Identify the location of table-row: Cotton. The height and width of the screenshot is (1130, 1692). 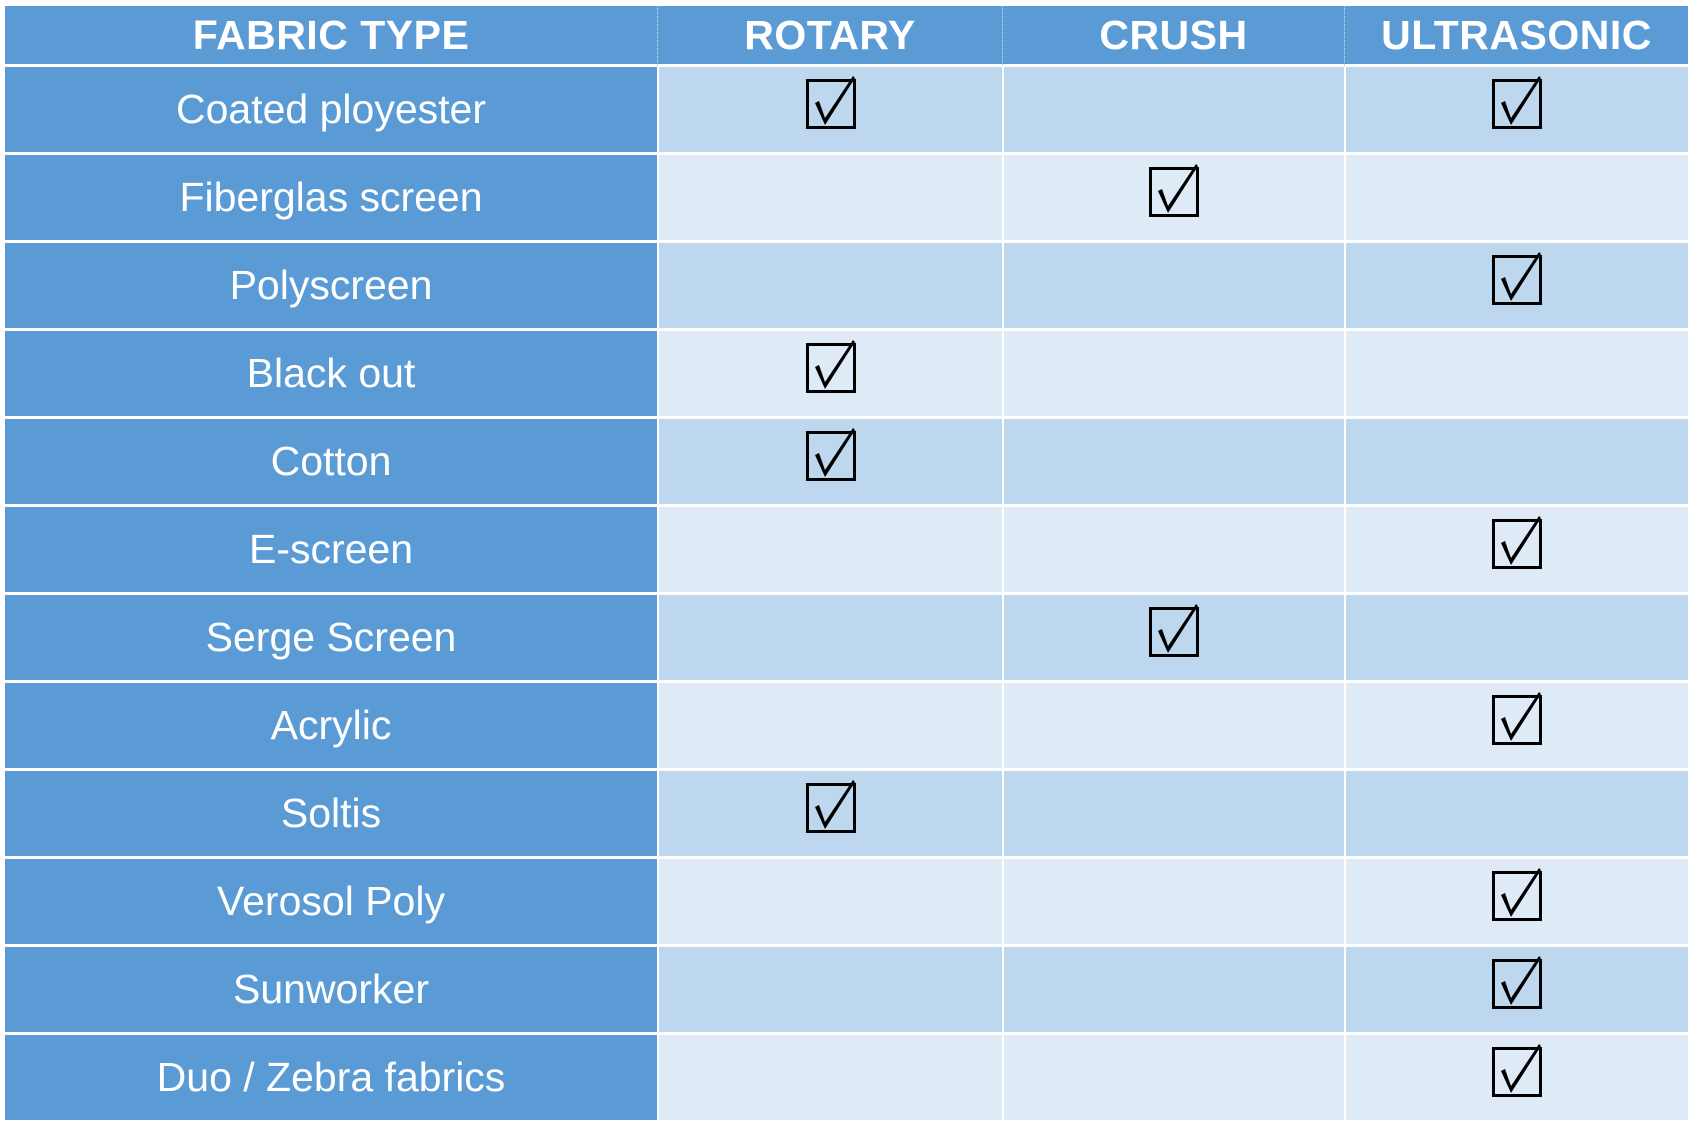
(846, 463).